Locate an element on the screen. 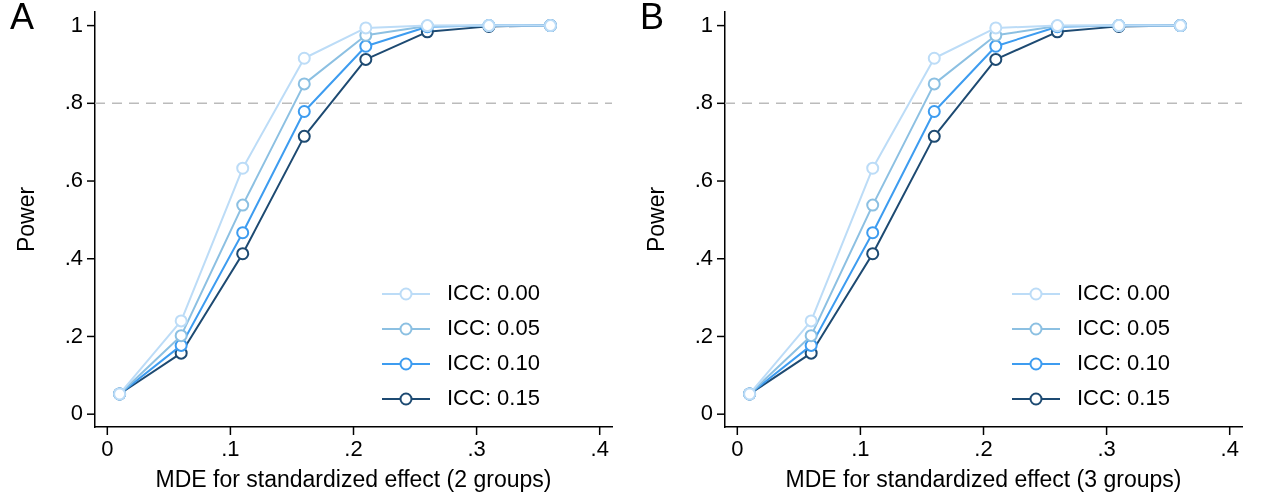 The height and width of the screenshot is (499, 1261). chart-title: B is located at coordinates (652, 19).